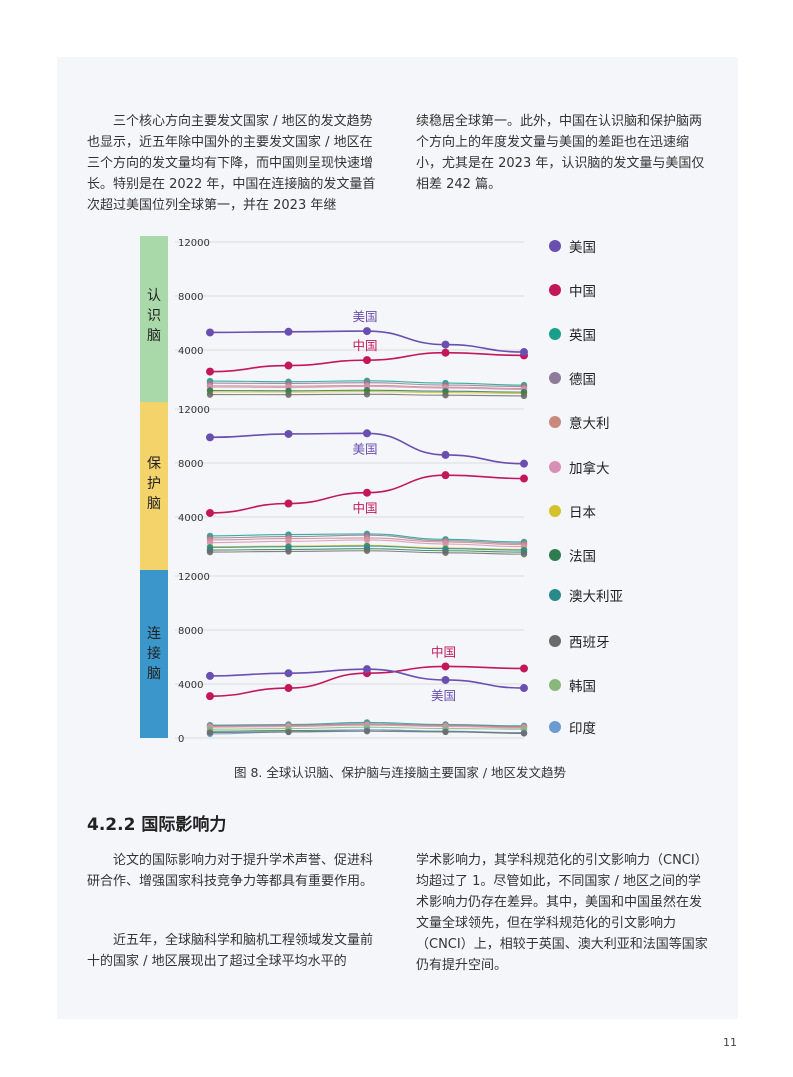 The height and width of the screenshot is (1077, 793). I want to click on data-point-中国-2021, so click(367, 360).